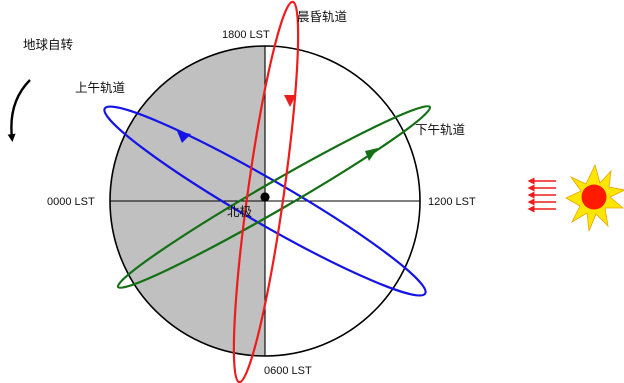 The height and width of the screenshot is (383, 624). What do you see at coordinates (100, 87) in the screenshot?
I see `label-am-orbit: 上午轨道` at bounding box center [100, 87].